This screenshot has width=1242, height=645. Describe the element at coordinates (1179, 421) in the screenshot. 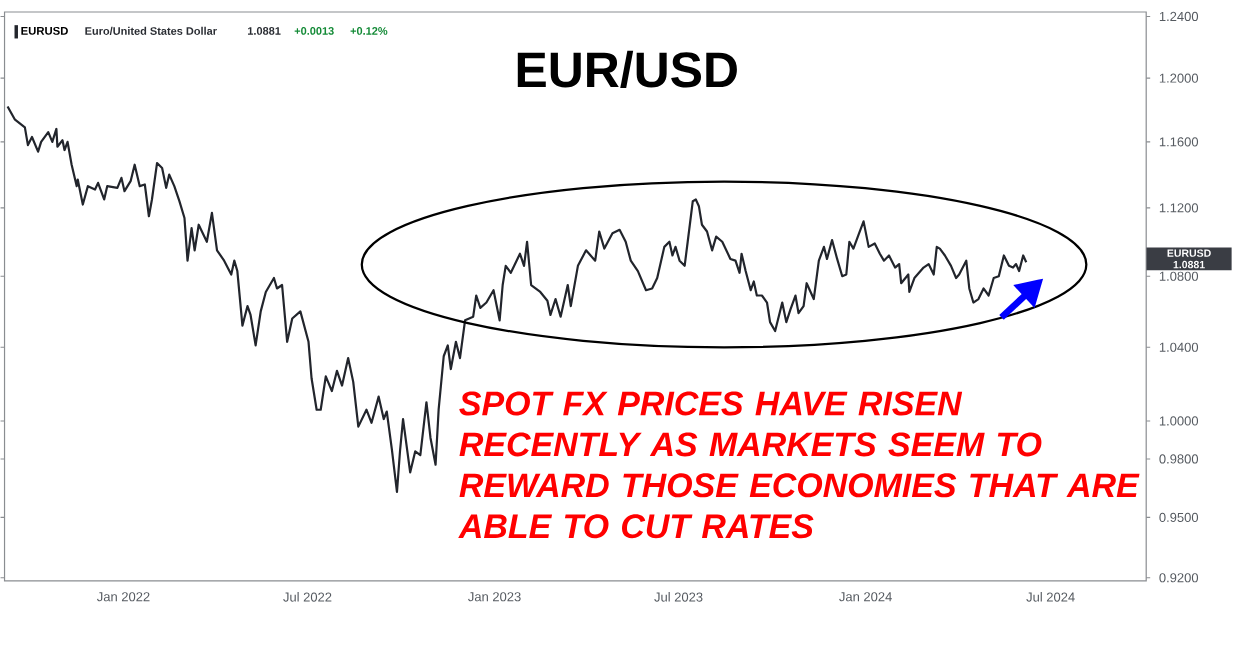

I see `y-tick-label: 1.0000` at that location.